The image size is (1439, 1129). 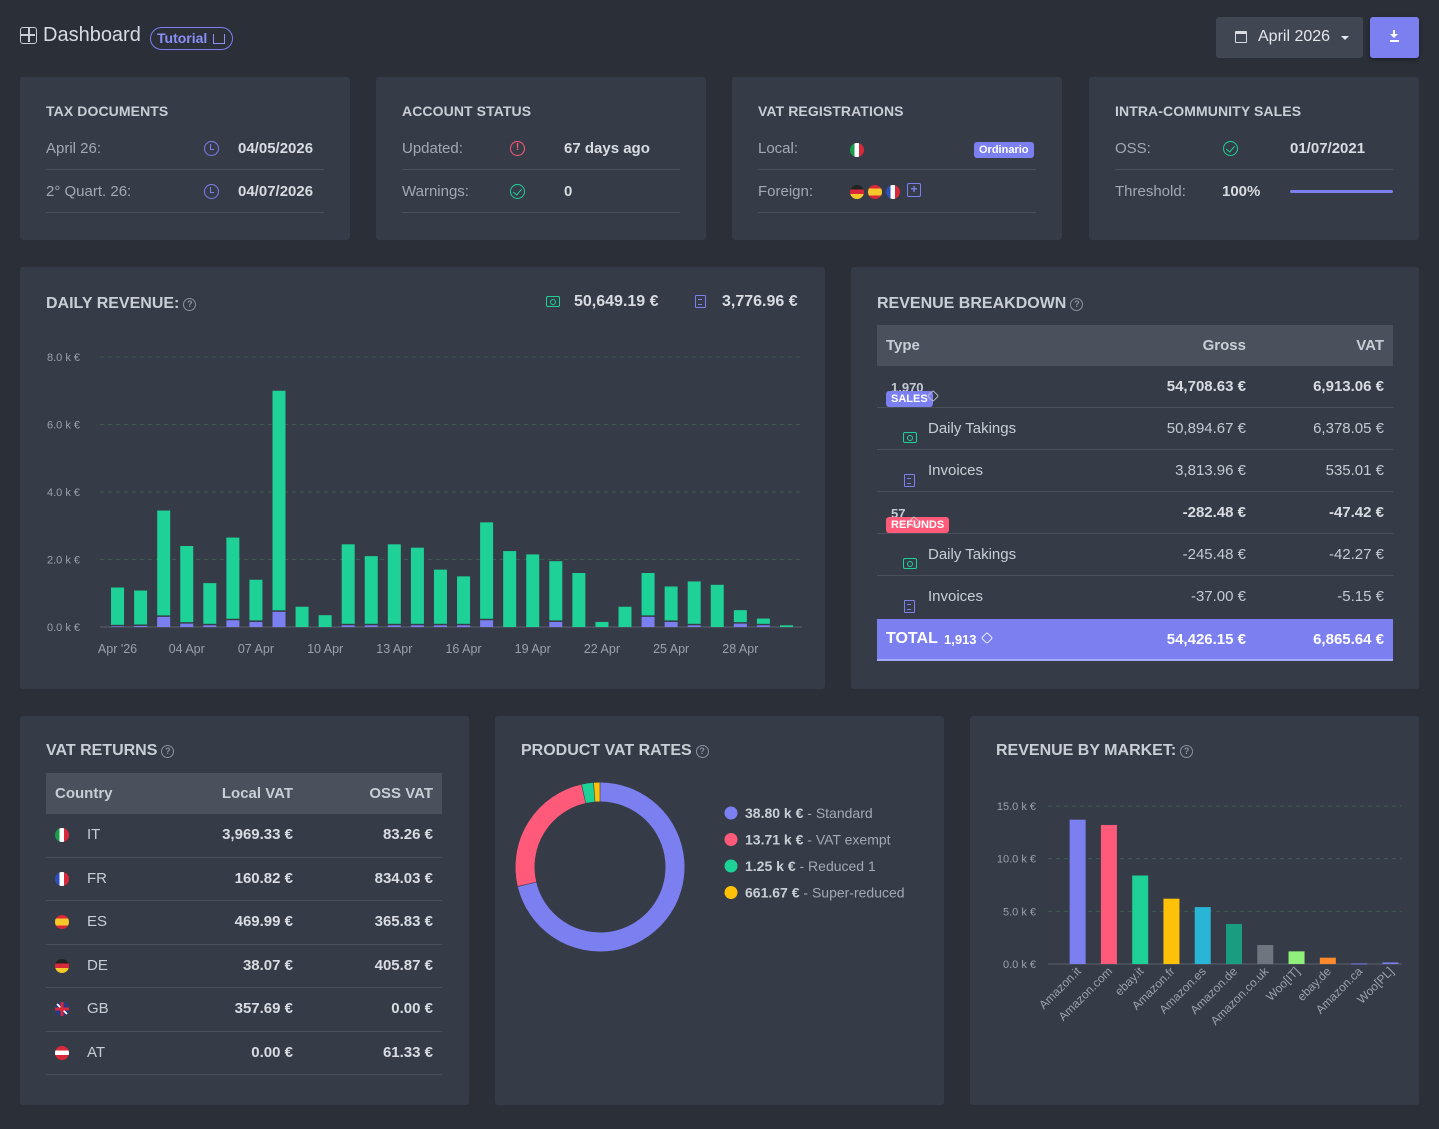 What do you see at coordinates (1348, 386) in the screenshot?
I see `sales-vat: 6,913.06 €` at bounding box center [1348, 386].